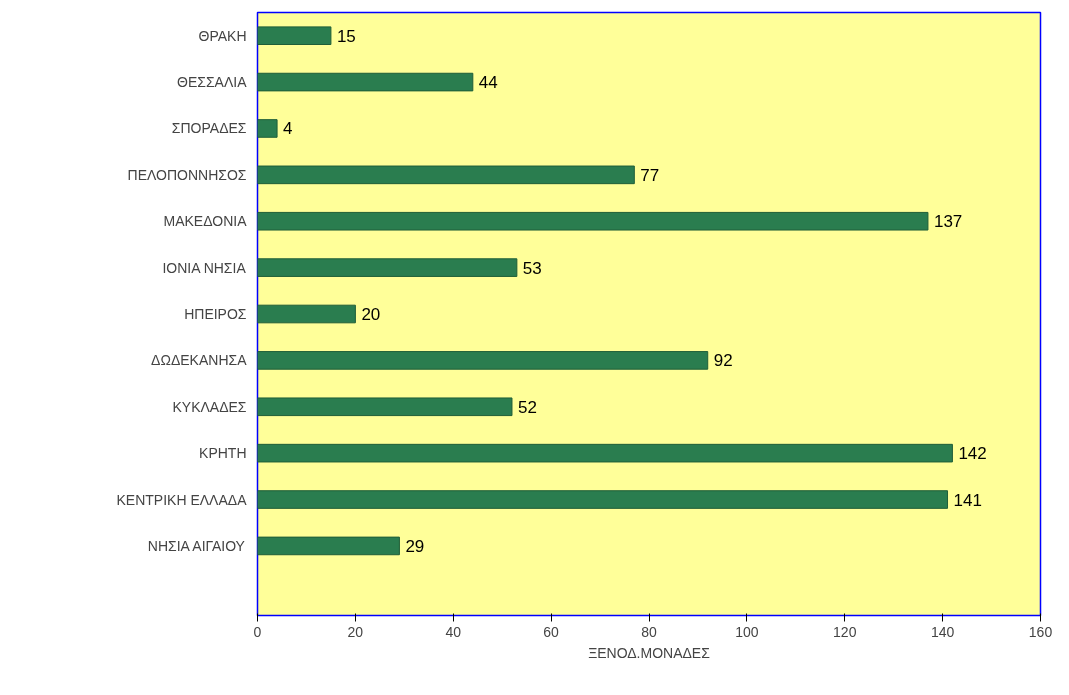  What do you see at coordinates (371, 314) in the screenshot?
I see `data-label: 20` at bounding box center [371, 314].